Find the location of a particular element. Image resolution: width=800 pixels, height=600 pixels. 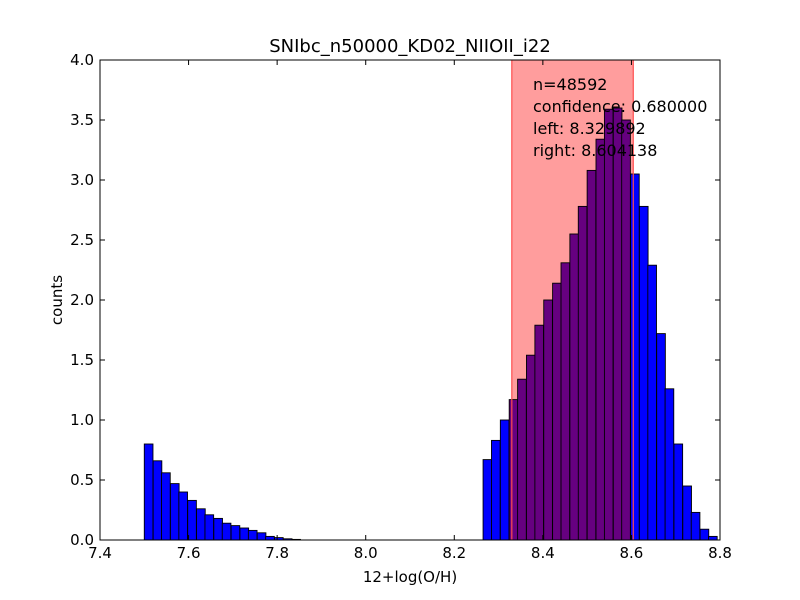

x-axis-label: 12+log(O/H) is located at coordinates (410, 577).